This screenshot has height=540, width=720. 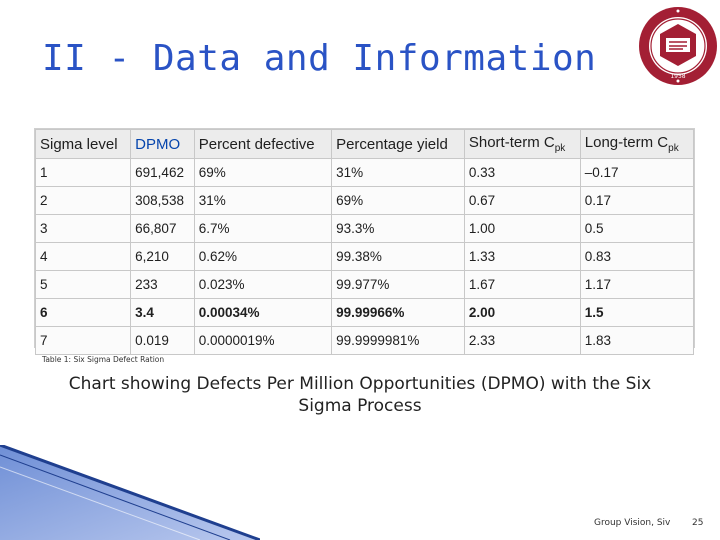 I want to click on table-row: 4 6,210 0.62% 99.38% 1.33 0.83, so click(x=364, y=256).